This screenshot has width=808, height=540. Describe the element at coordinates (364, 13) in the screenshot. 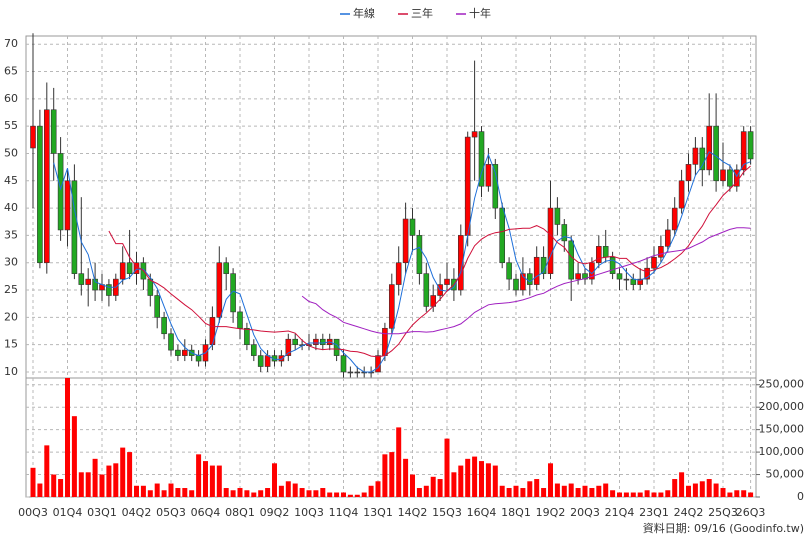

I see `legend-label: 年線` at that location.